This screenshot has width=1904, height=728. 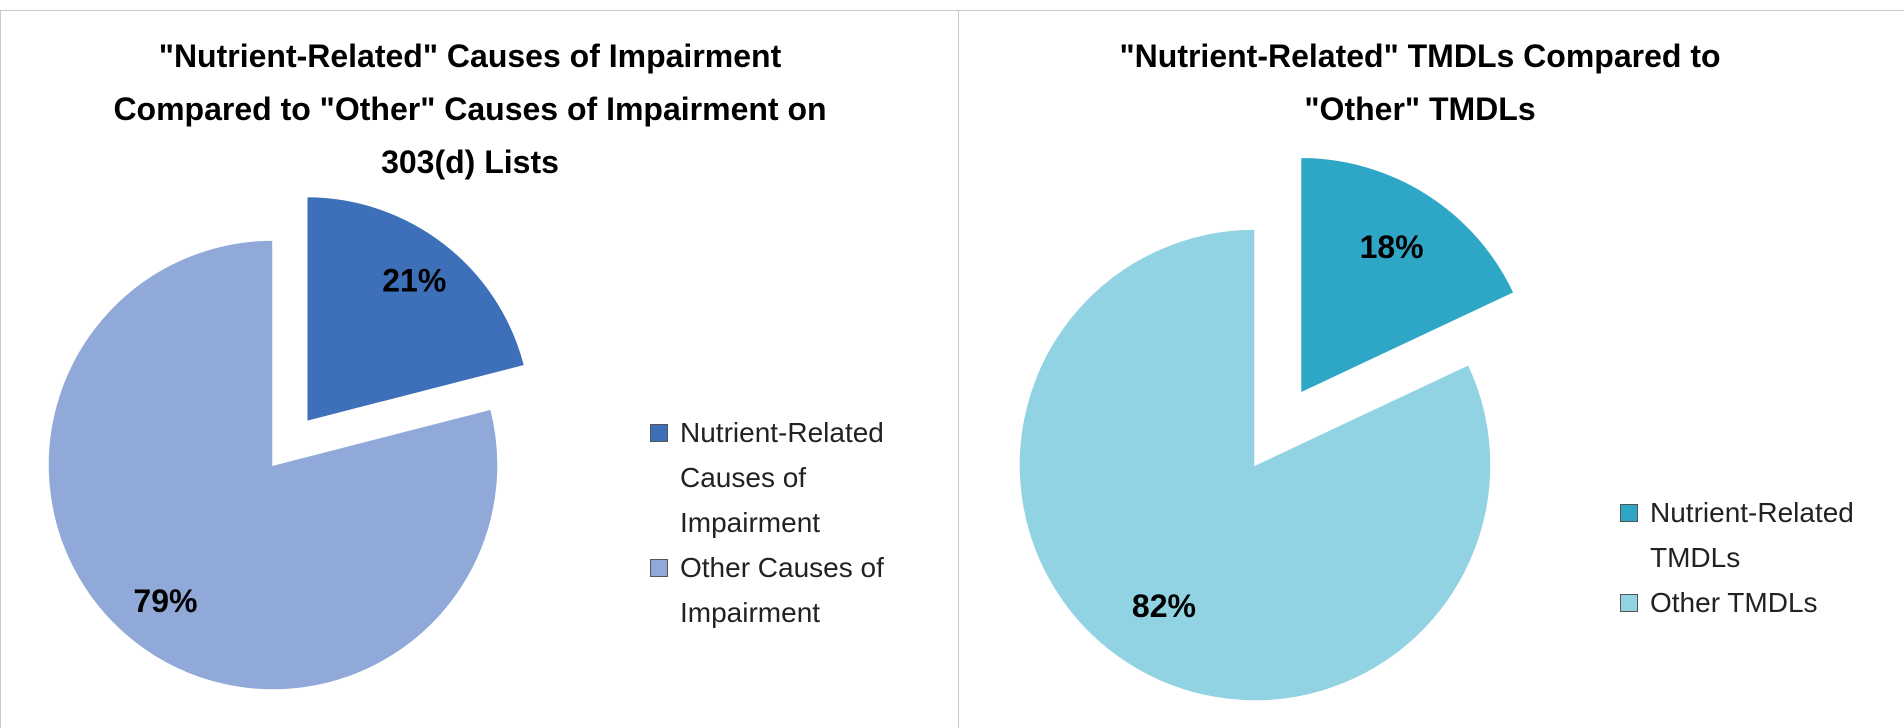 I want to click on legend-entry: Nutrient-Related TMDLs, so click(x=1755, y=535).